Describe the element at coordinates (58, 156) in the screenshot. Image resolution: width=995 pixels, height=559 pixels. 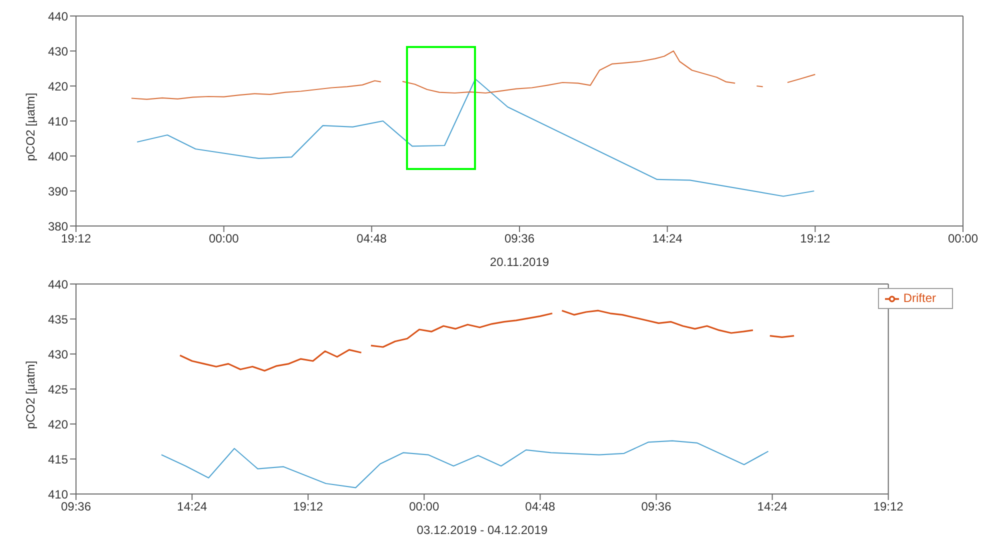
I see `y-tick-label: 400` at that location.